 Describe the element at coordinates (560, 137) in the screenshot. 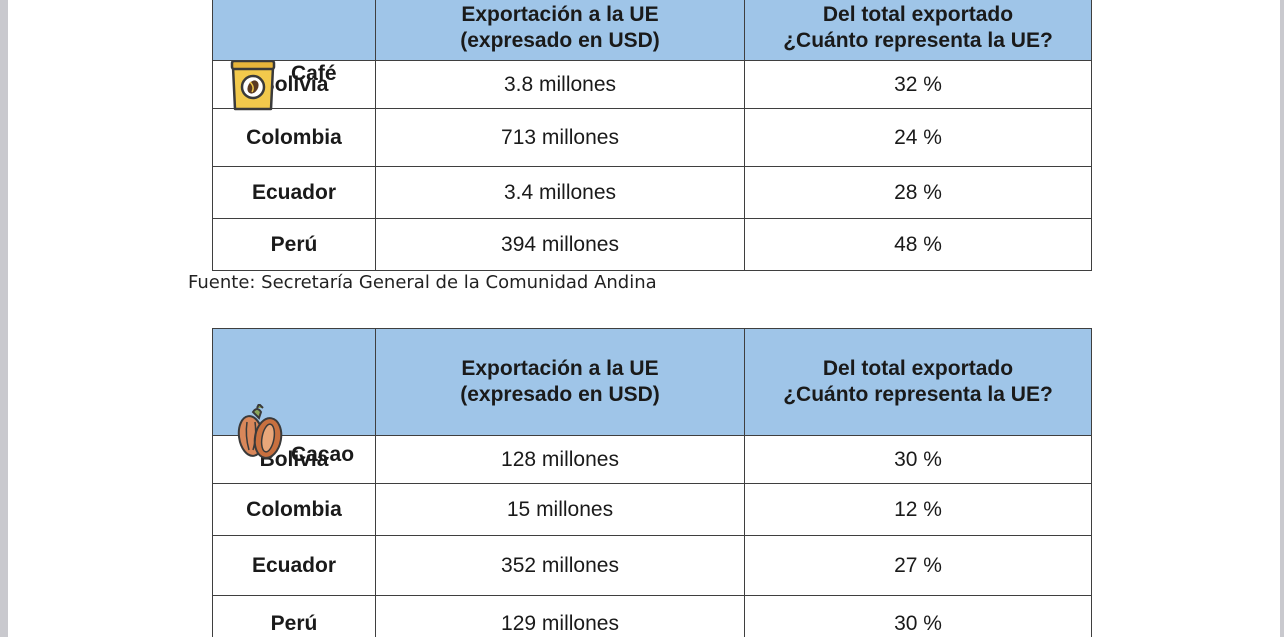

I see `export-cell: 713 millones` at that location.